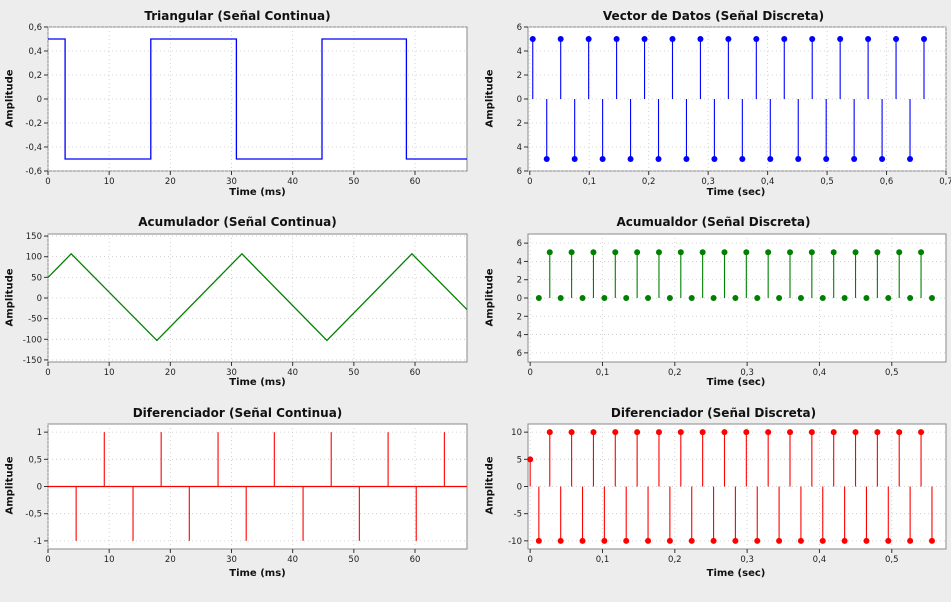 The height and width of the screenshot is (602, 951). What do you see at coordinates (34, 237) in the screenshot?
I see `y-tick-label: 150` at bounding box center [34, 237].